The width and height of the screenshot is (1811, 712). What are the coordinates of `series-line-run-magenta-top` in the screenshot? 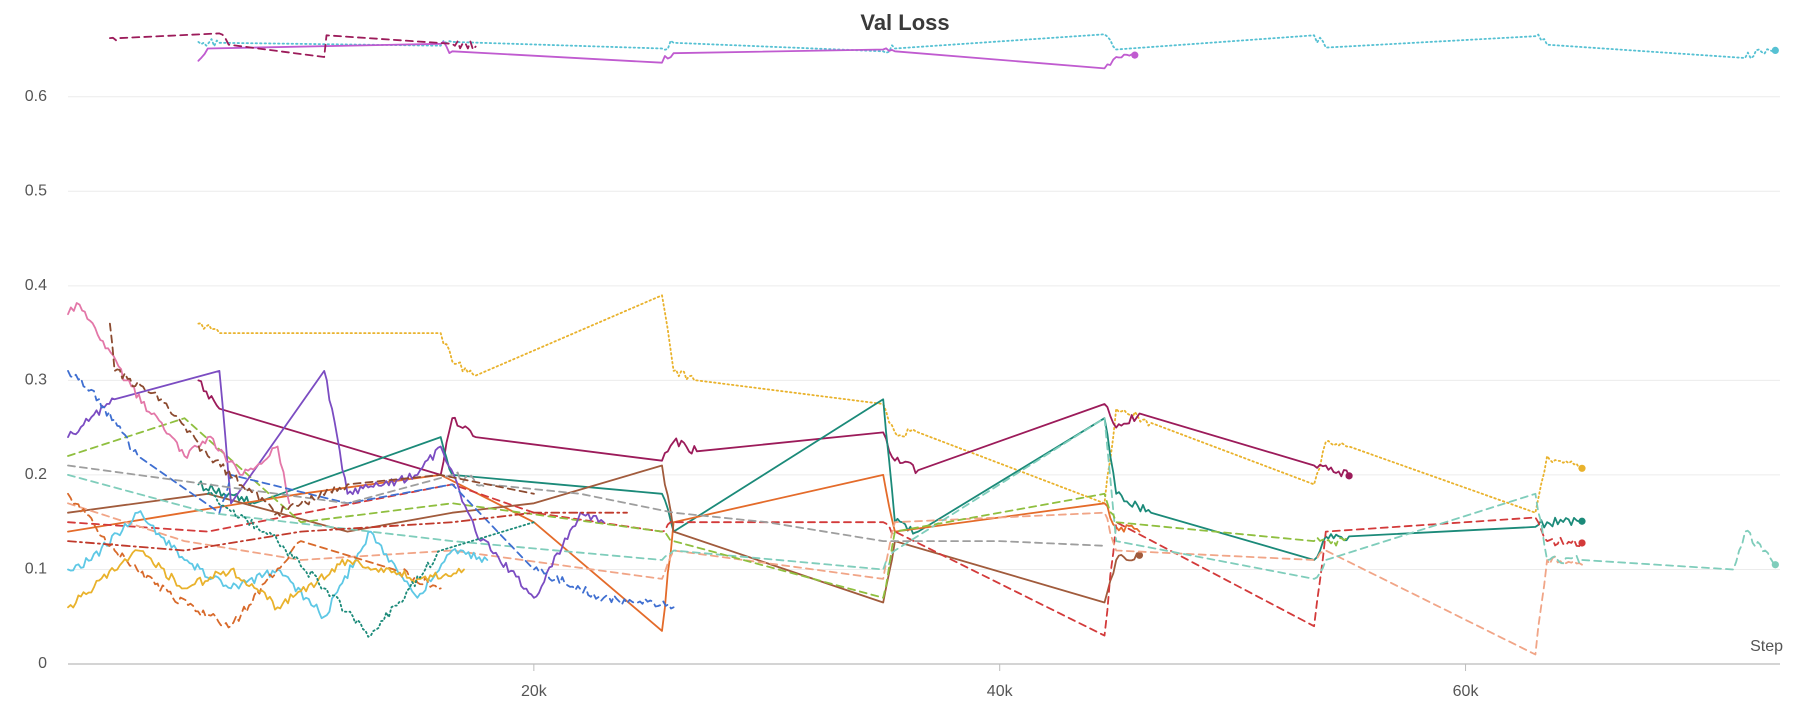 It's located at (666, 55).